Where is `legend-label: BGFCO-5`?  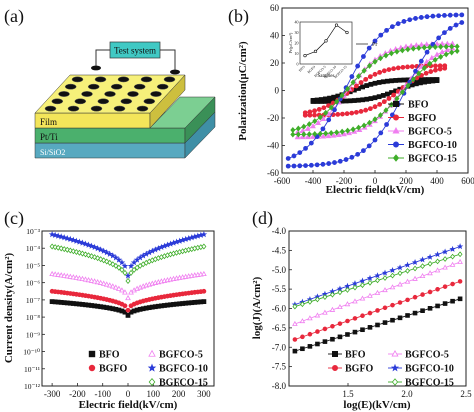 legend-label: BGFCO-5 is located at coordinates (181, 355).